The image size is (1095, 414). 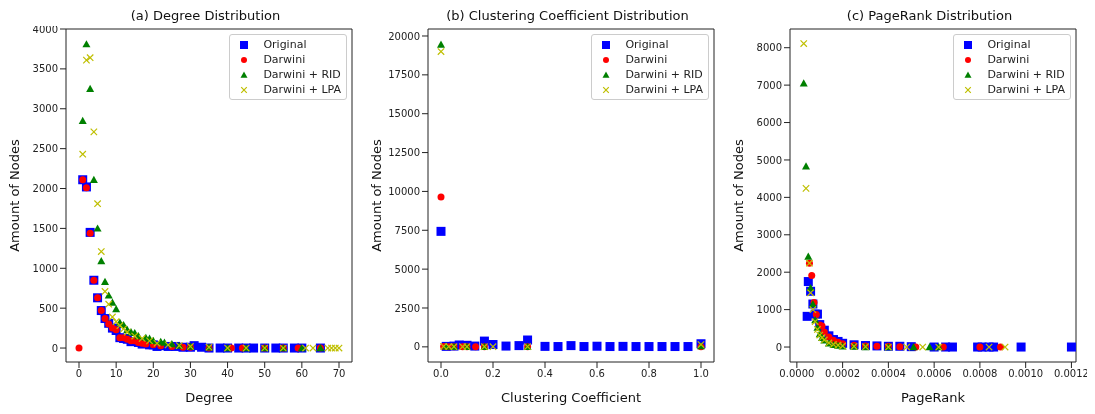 I want to click on x-axis-title: PageRank, so click(x=933, y=397).